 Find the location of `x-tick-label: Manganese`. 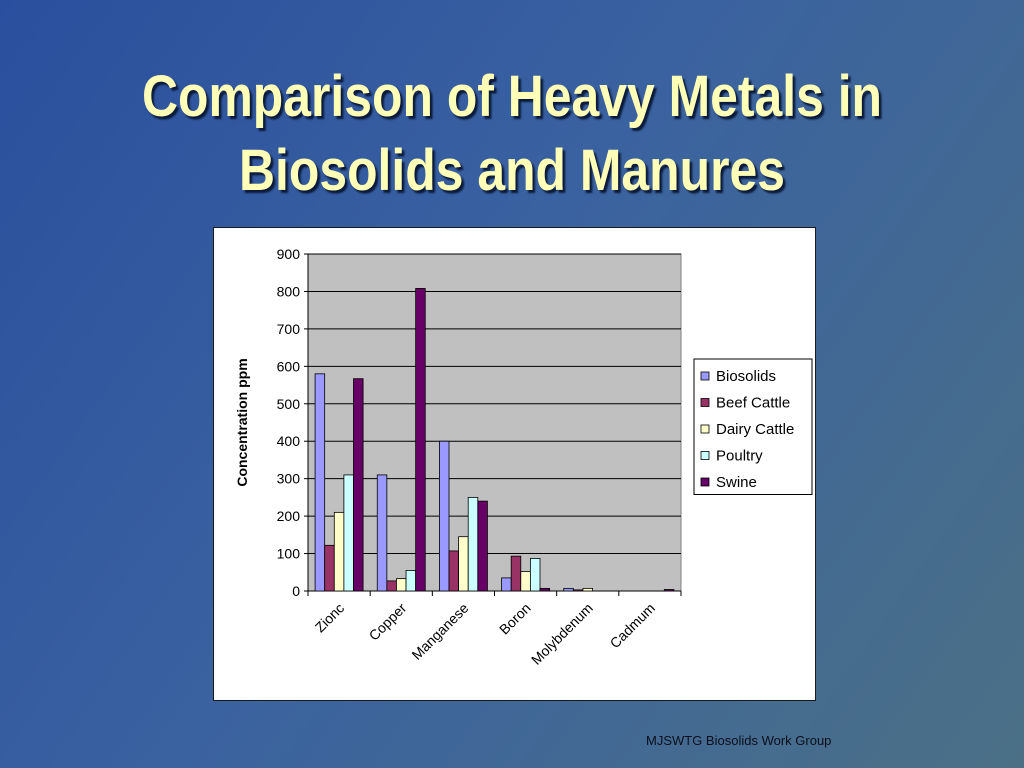

x-tick-label: Manganese is located at coordinates (439, 631).